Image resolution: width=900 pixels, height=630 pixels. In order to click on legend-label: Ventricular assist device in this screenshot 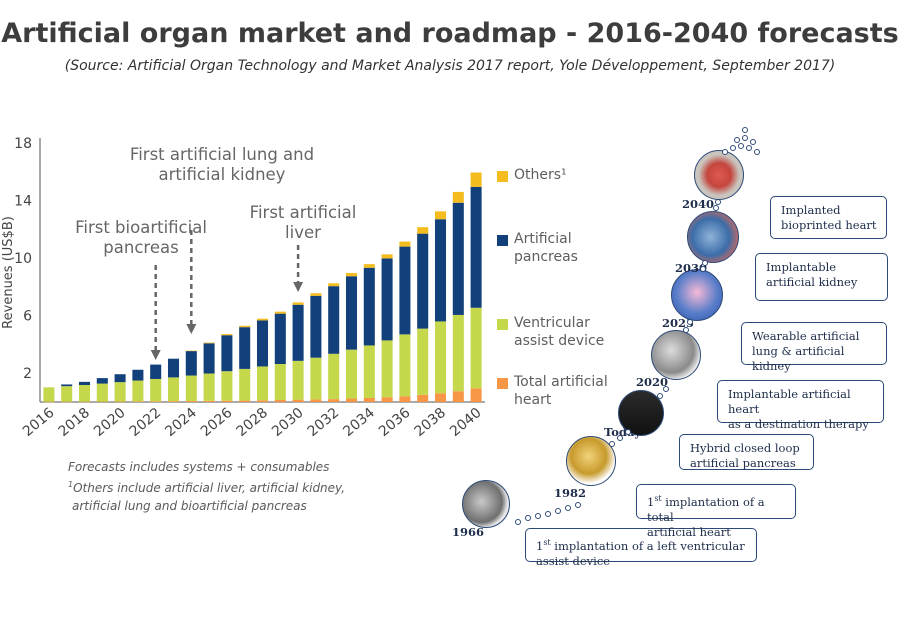, I will do `click(559, 332)`.